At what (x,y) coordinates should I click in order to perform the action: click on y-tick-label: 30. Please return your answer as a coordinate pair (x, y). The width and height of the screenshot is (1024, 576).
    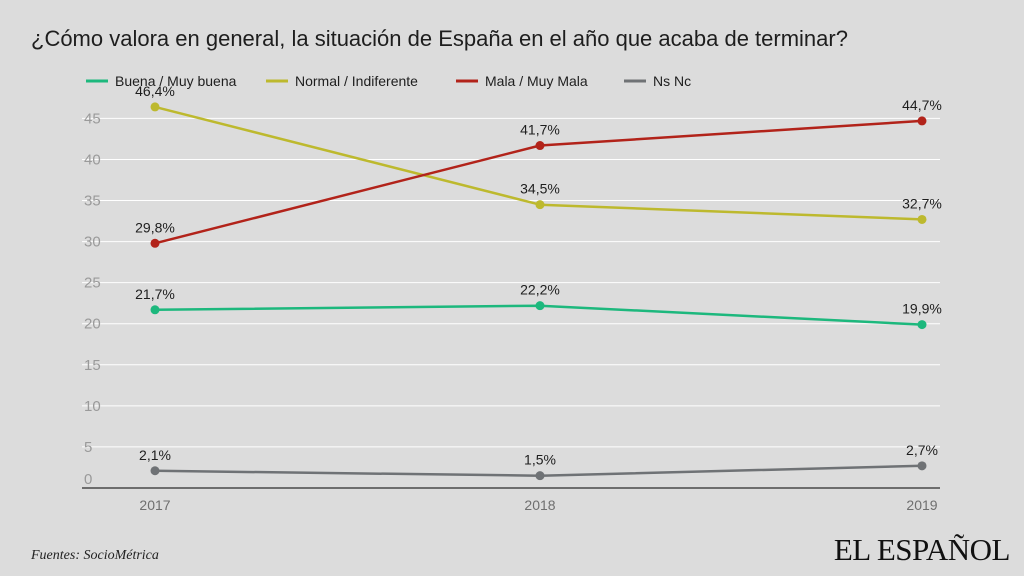
    Looking at the image, I should click on (92, 242).